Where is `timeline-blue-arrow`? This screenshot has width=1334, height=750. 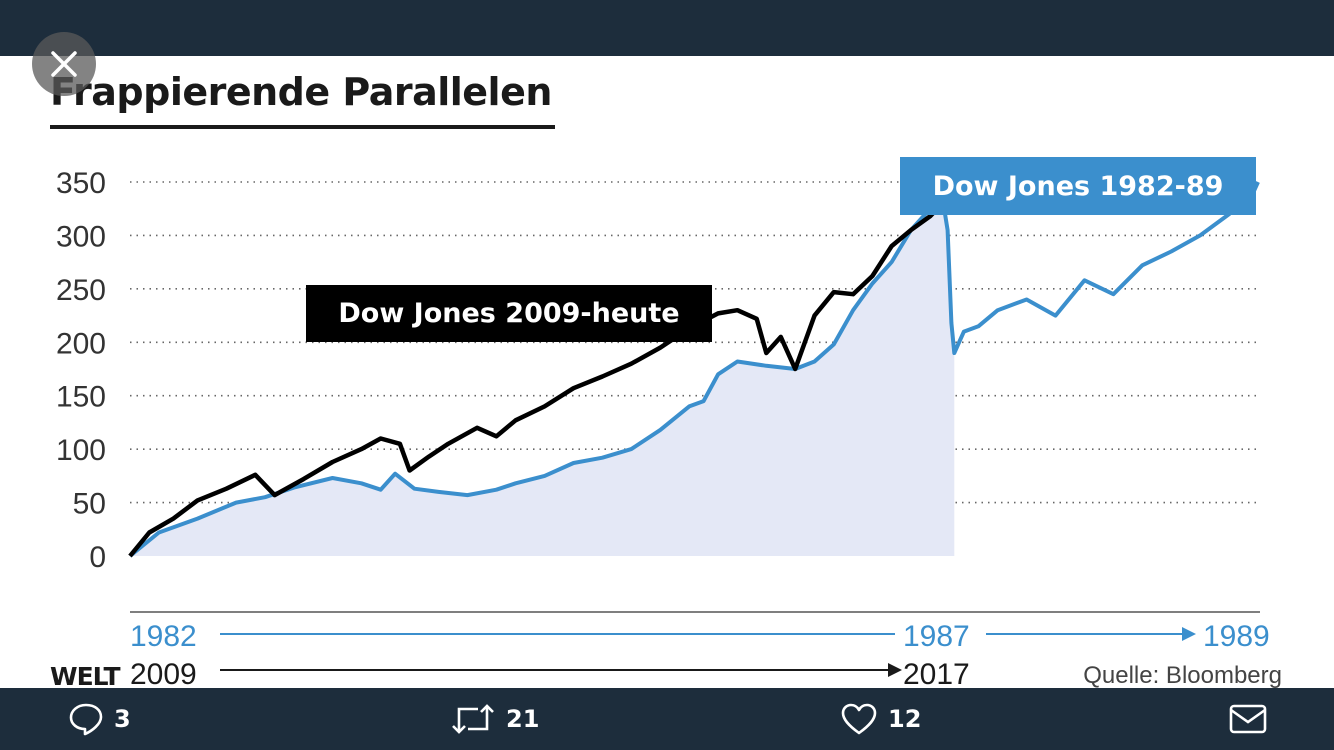
timeline-blue-arrow is located at coordinates (1189, 634).